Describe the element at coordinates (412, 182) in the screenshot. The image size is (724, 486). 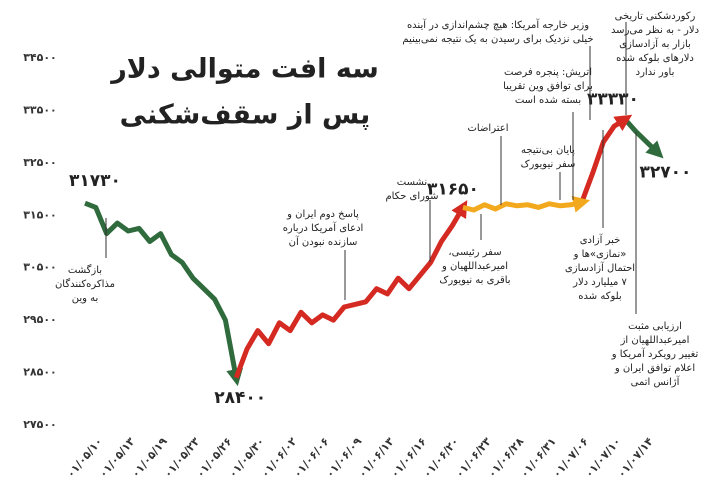
I see `annotation: نشست` at that location.